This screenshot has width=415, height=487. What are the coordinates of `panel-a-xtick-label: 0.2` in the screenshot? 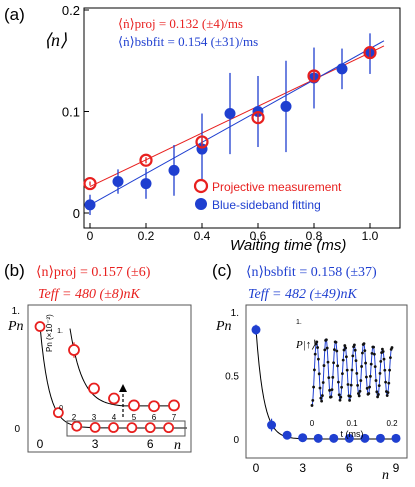 It's located at (146, 236).